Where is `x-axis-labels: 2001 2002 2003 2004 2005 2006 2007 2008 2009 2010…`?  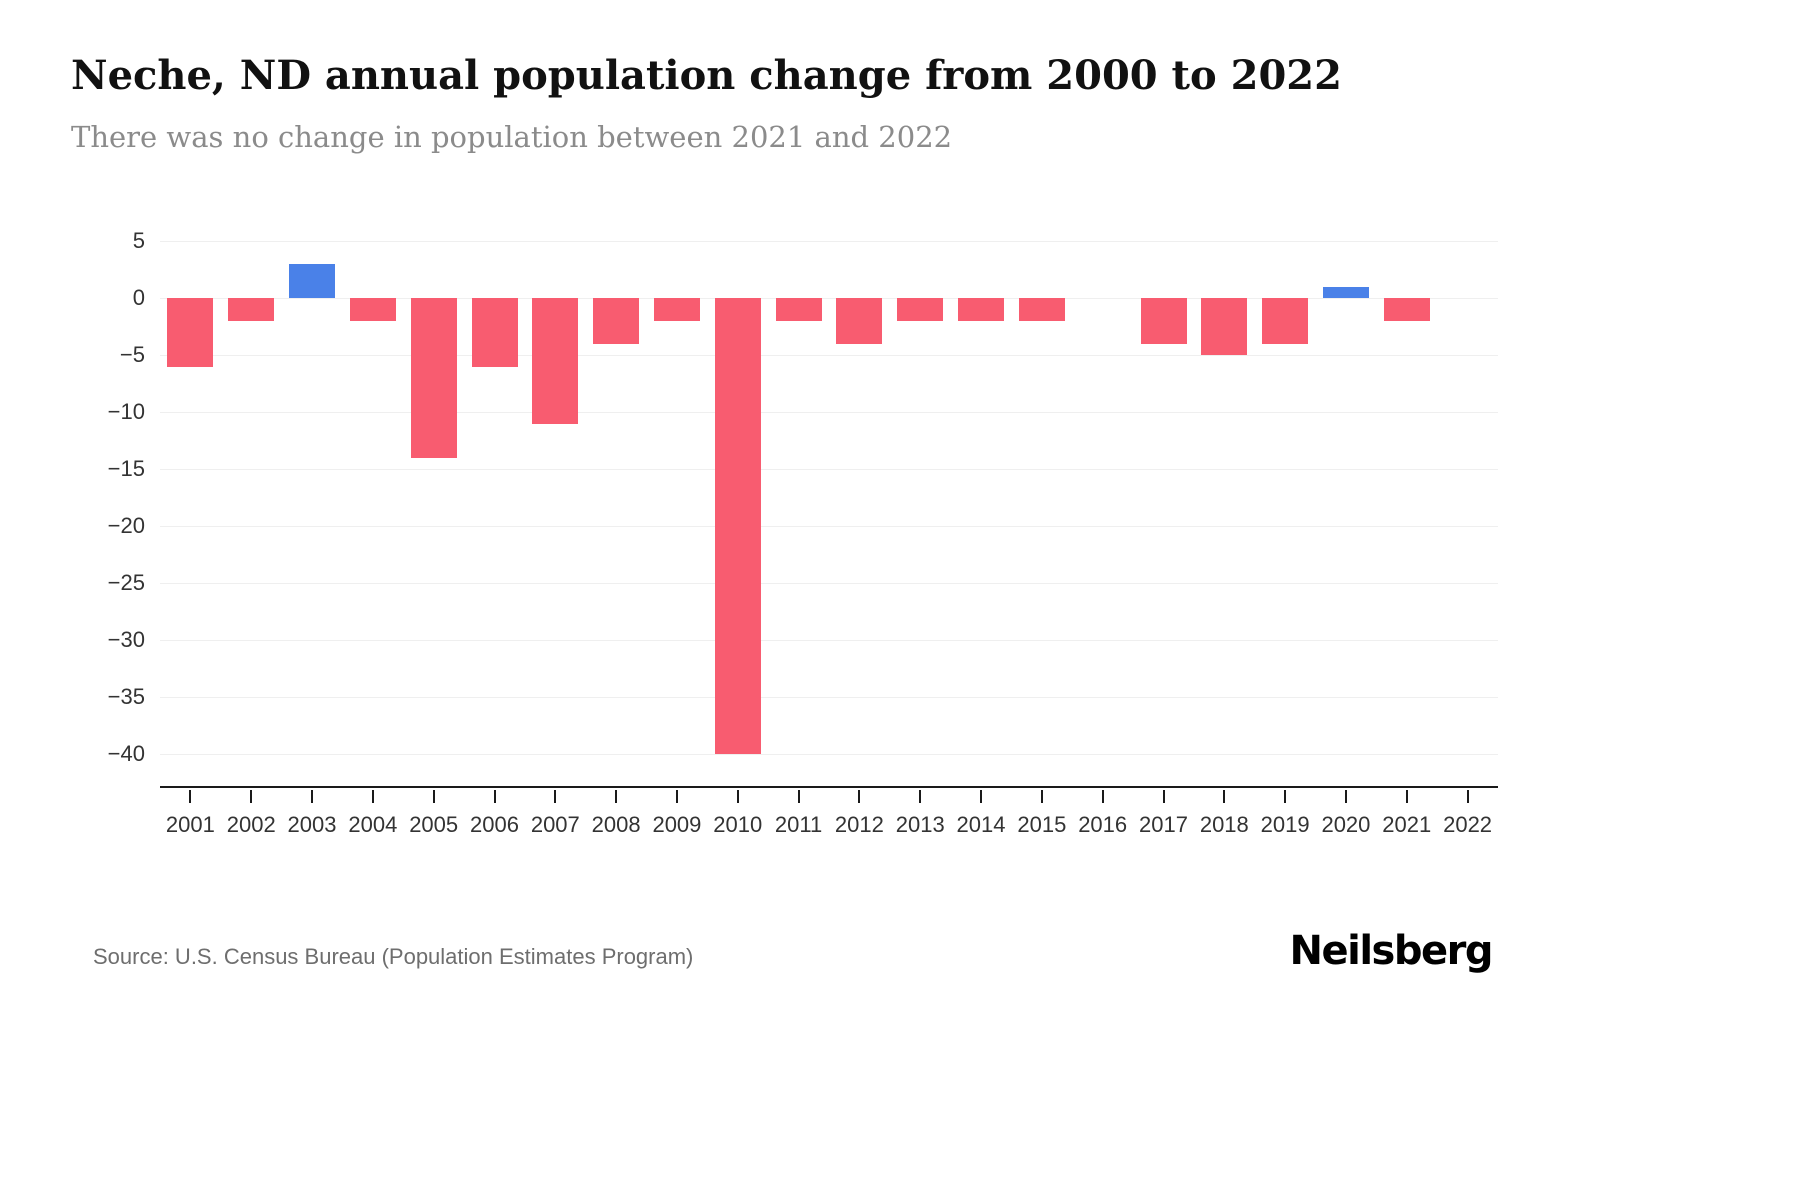
x-axis-labels: 2001 2002 2003 2004 2005 2006 2007 2008 2009 2010… is located at coordinates (829, 827).